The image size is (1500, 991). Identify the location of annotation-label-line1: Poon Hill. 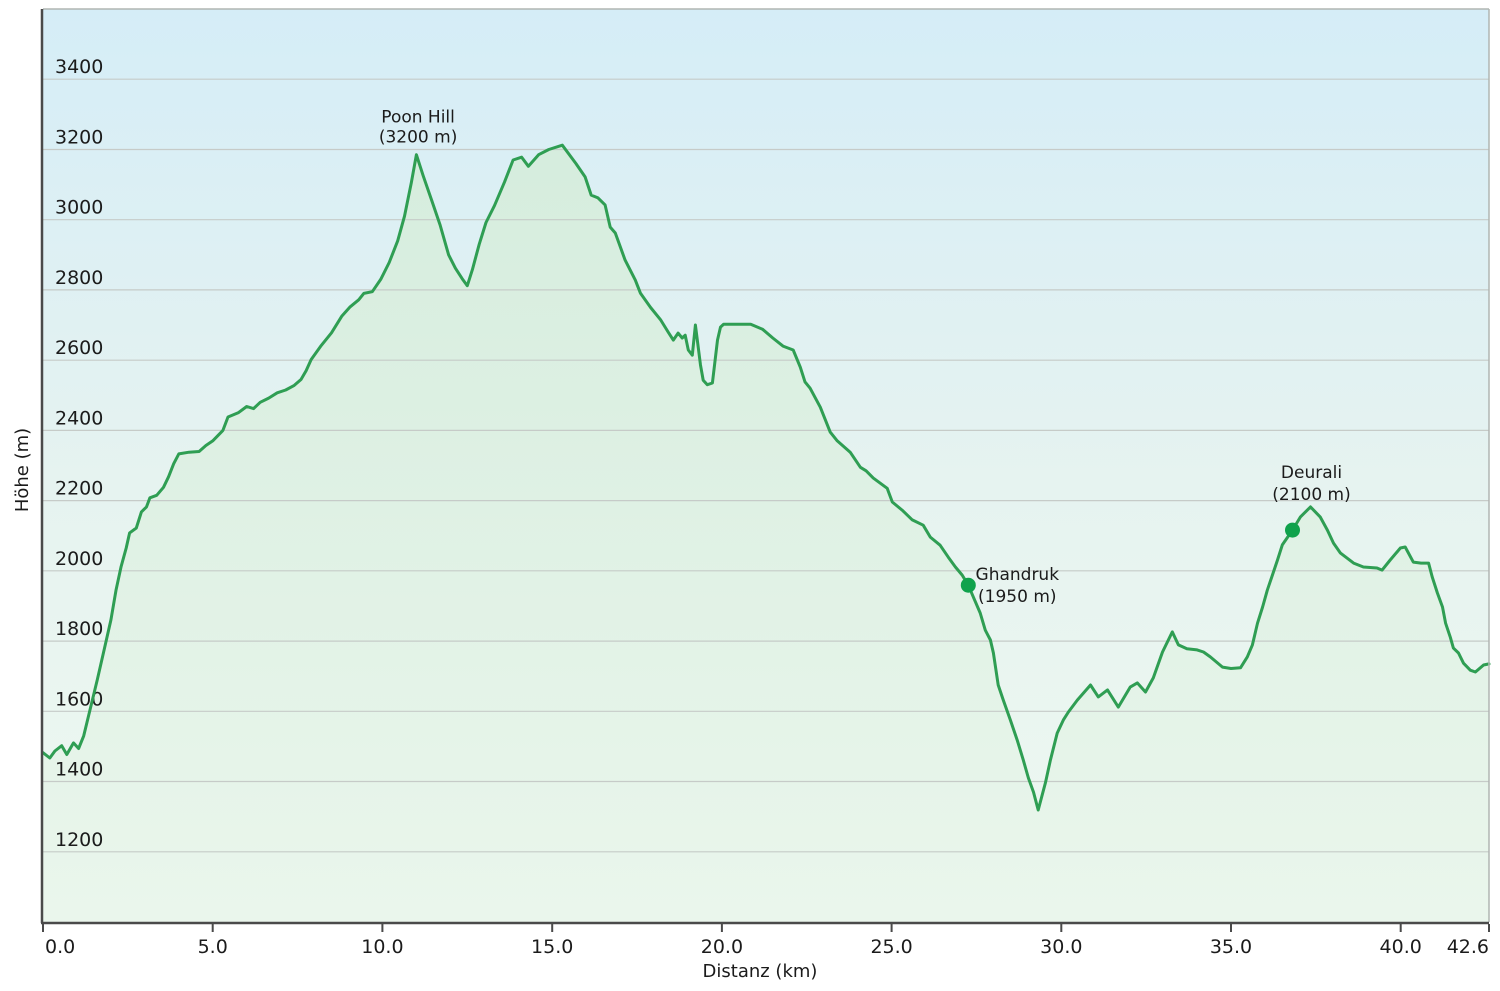
(418, 118).